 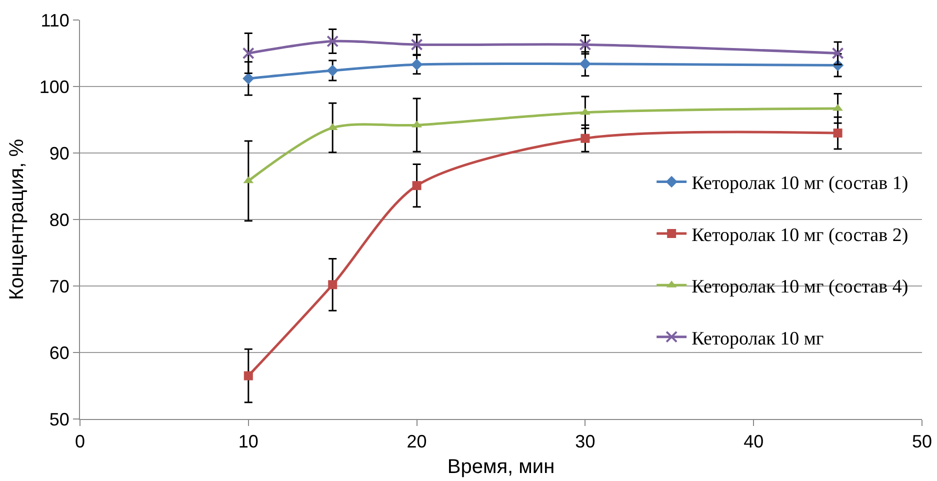 I want to click on legend-label: Кеторолак 10 мг (состав 4), so click(x=800, y=287).